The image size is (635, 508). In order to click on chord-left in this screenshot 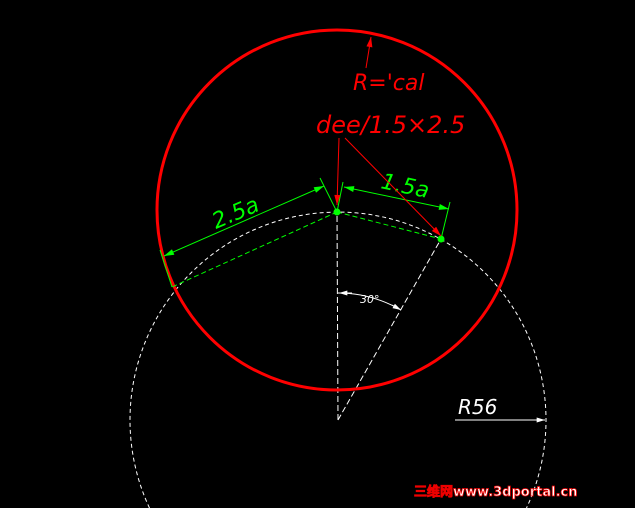, I will do `click(254, 249)`.